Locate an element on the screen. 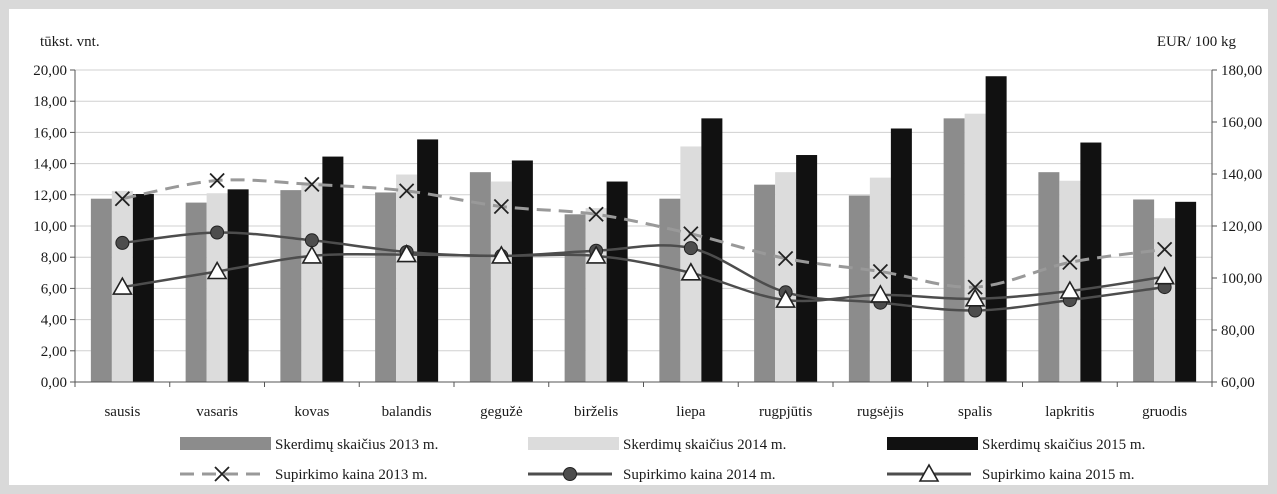  category-label: kovas is located at coordinates (311, 412).